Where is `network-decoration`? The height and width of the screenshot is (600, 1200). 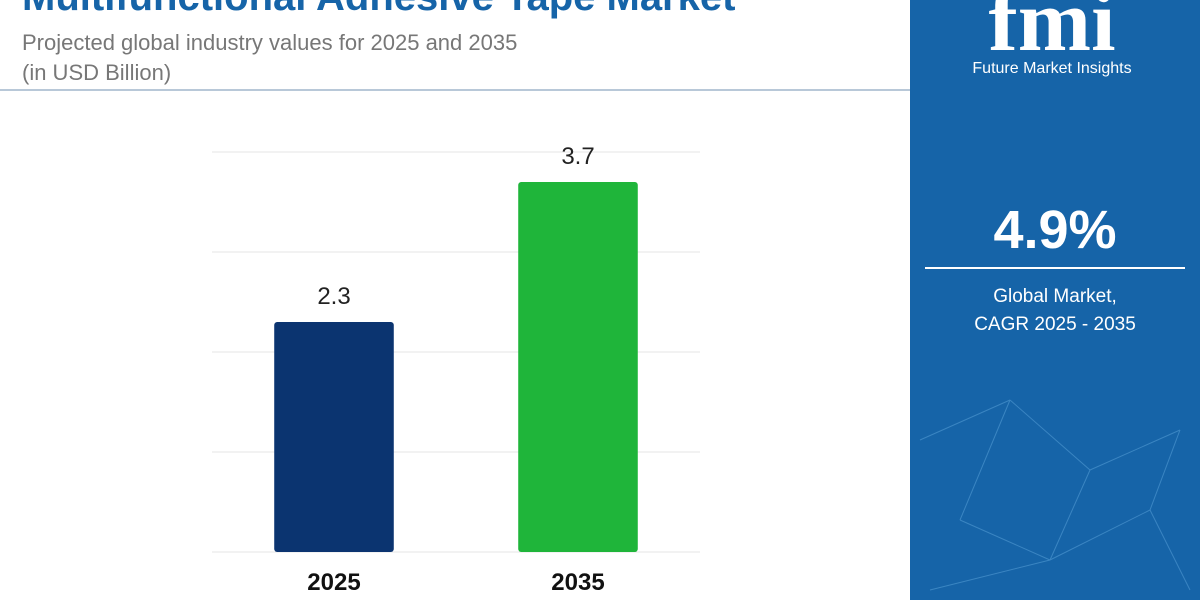
network-decoration is located at coordinates (1055, 495).